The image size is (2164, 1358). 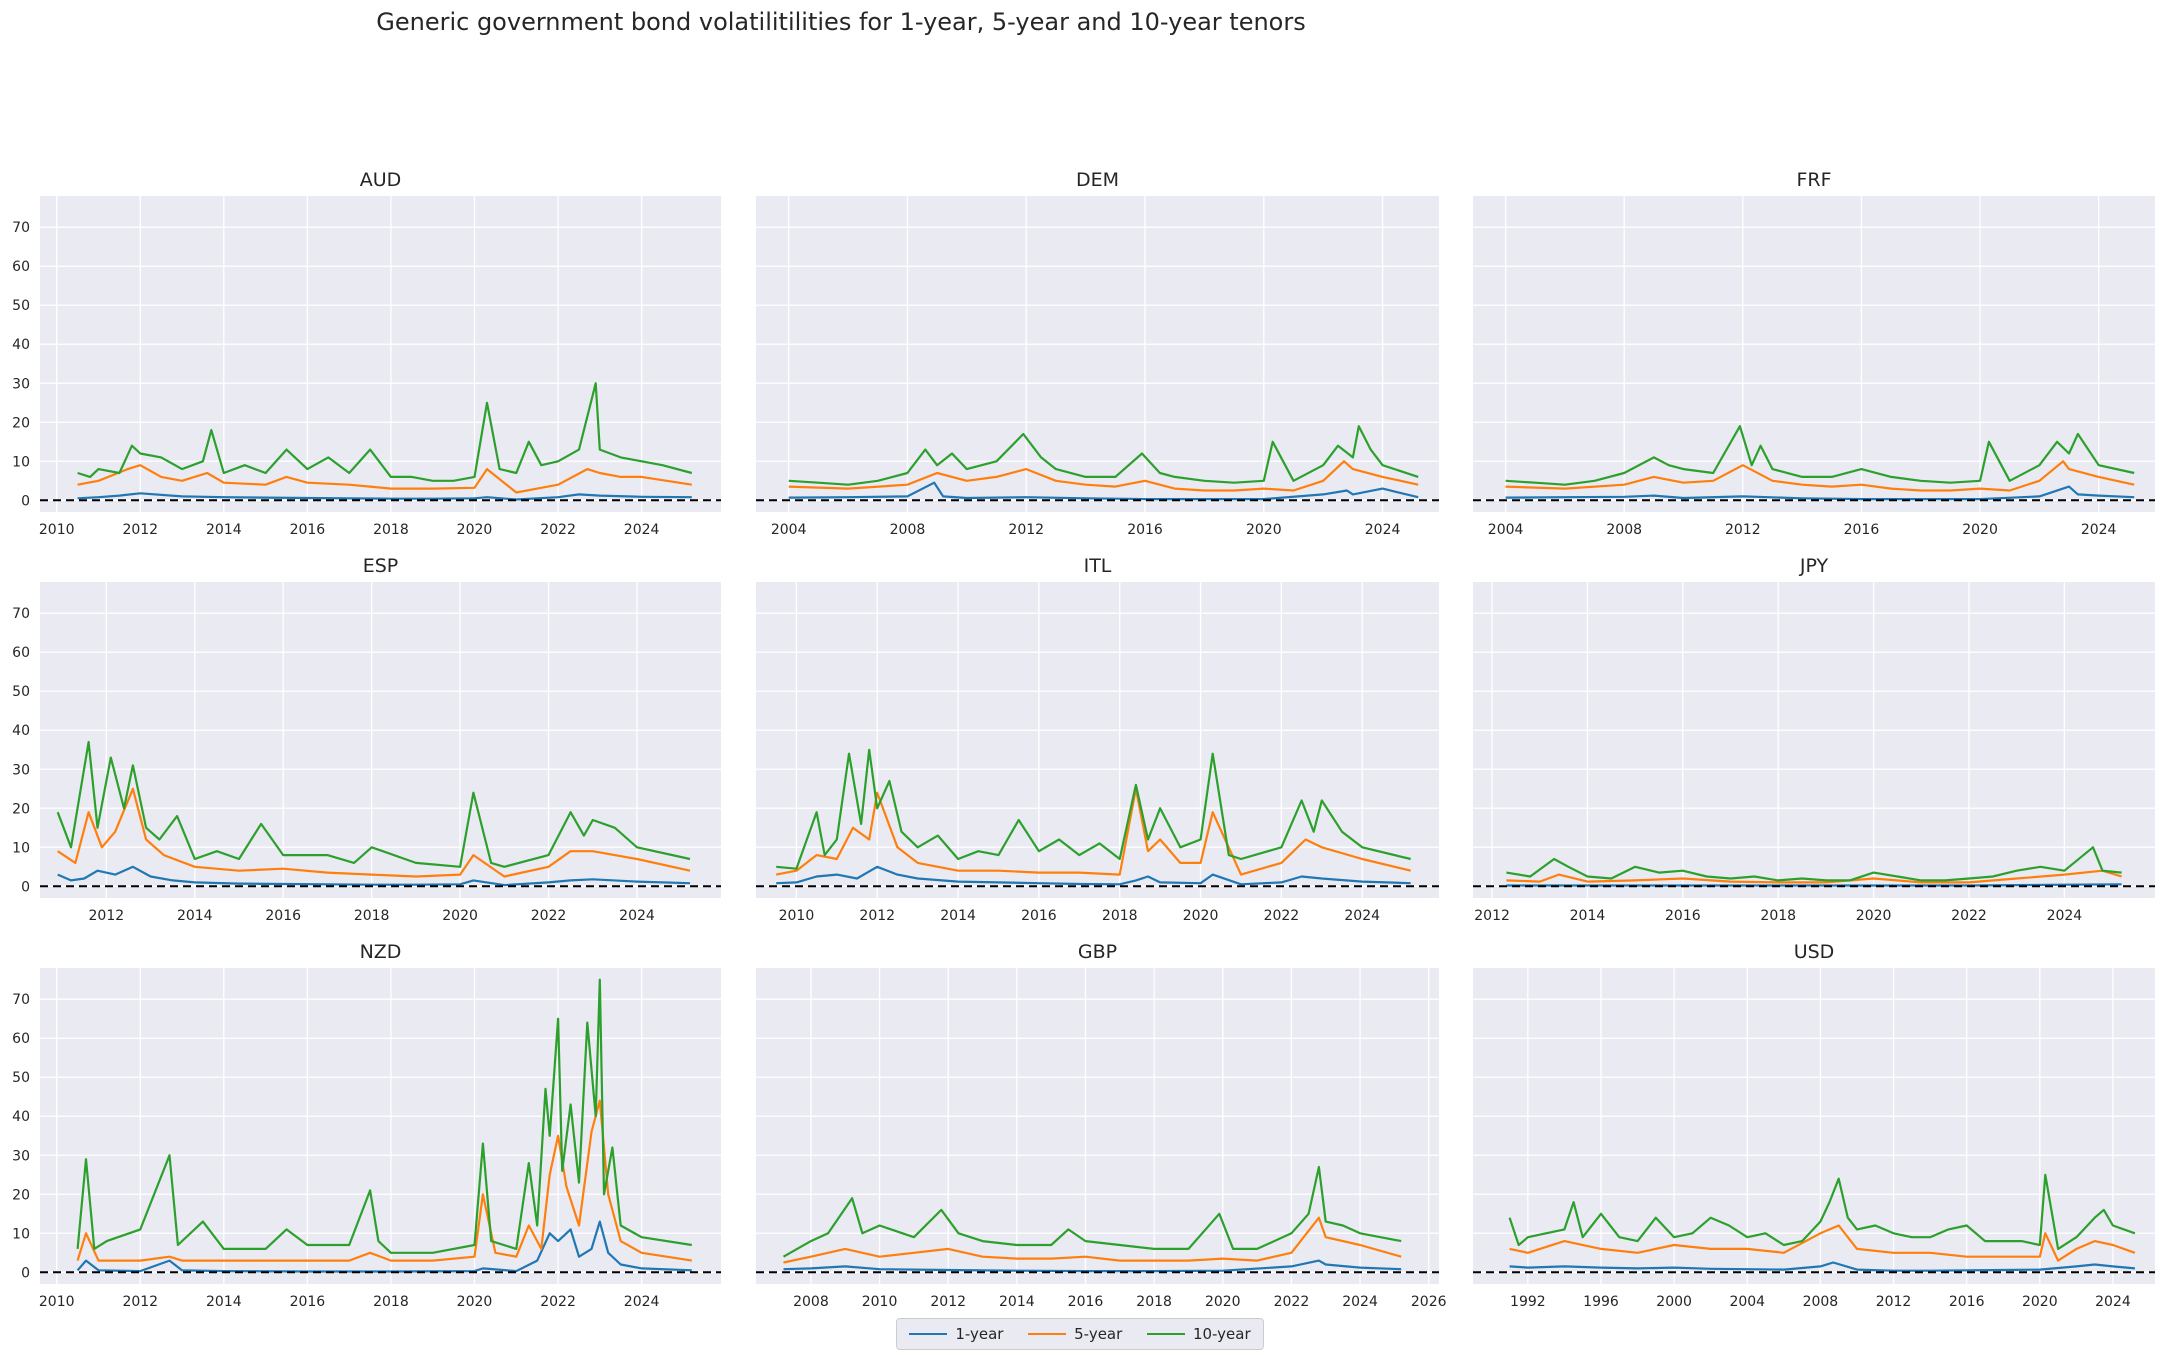 I want to click on x-tick-label: 2004, so click(x=789, y=530).